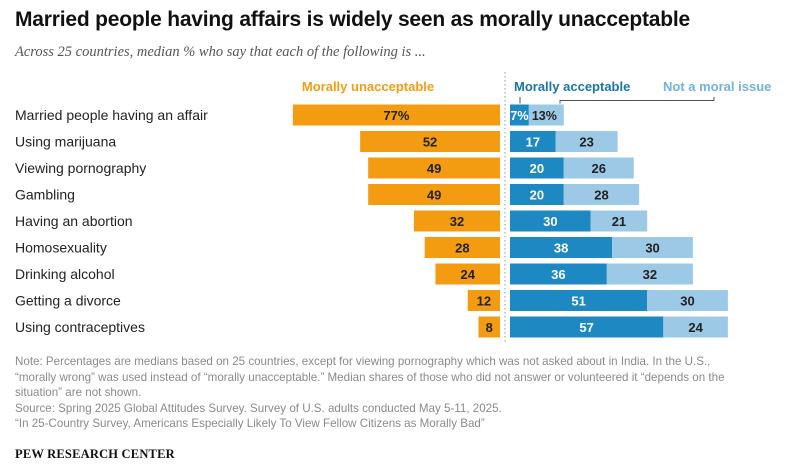 Image resolution: width=800 pixels, height=475 pixels. I want to click on value-label-morally-unacceptable: 32, so click(457, 221).